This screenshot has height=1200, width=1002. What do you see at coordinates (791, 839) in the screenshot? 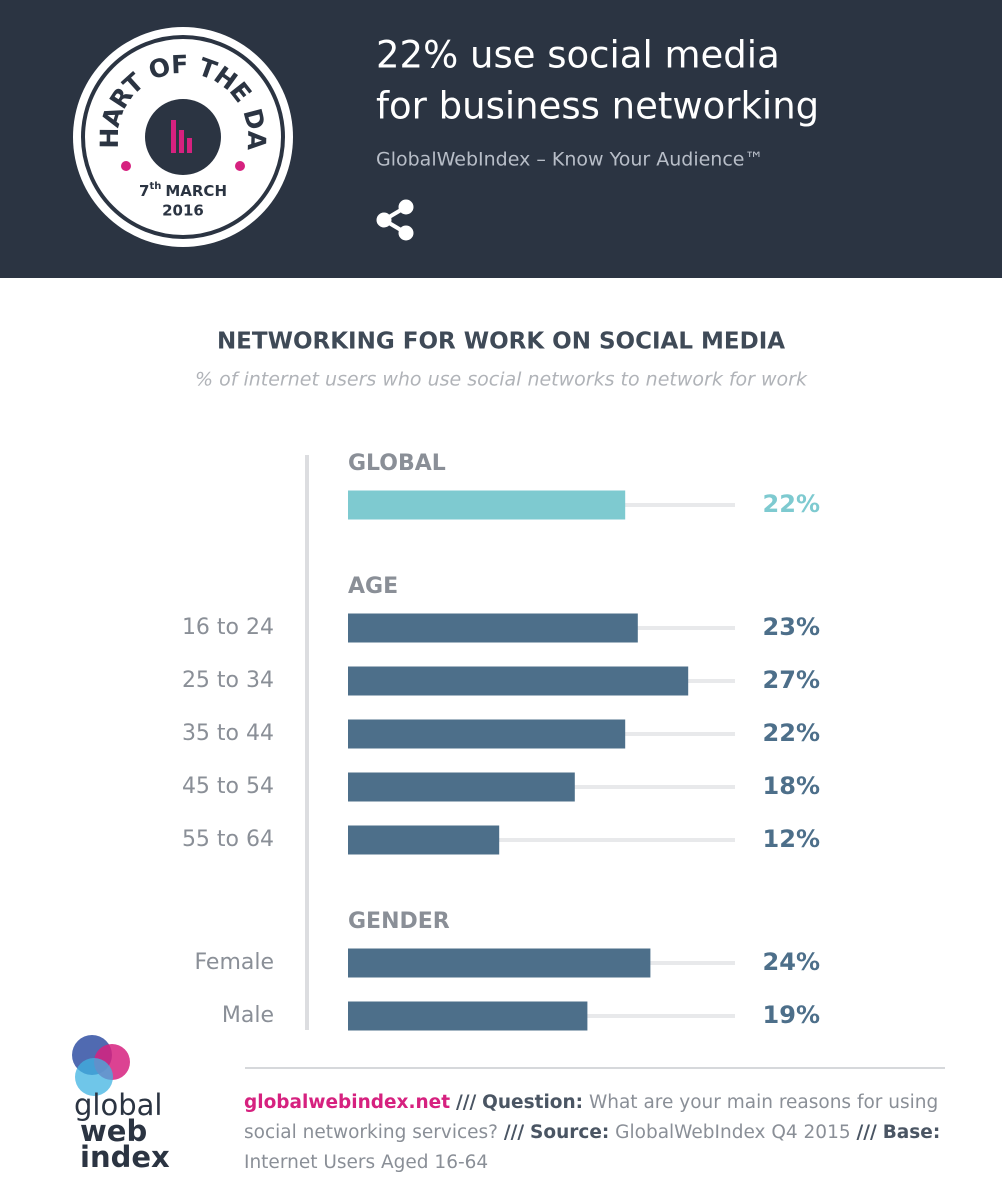
I see `value-label: 12%` at bounding box center [791, 839].